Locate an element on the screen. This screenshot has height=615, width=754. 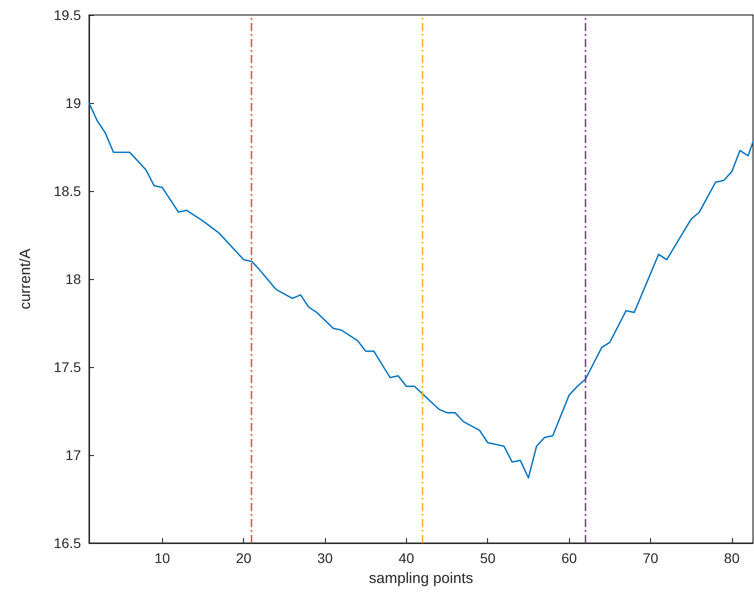
y-tick-label: 18 is located at coordinates (73, 279).